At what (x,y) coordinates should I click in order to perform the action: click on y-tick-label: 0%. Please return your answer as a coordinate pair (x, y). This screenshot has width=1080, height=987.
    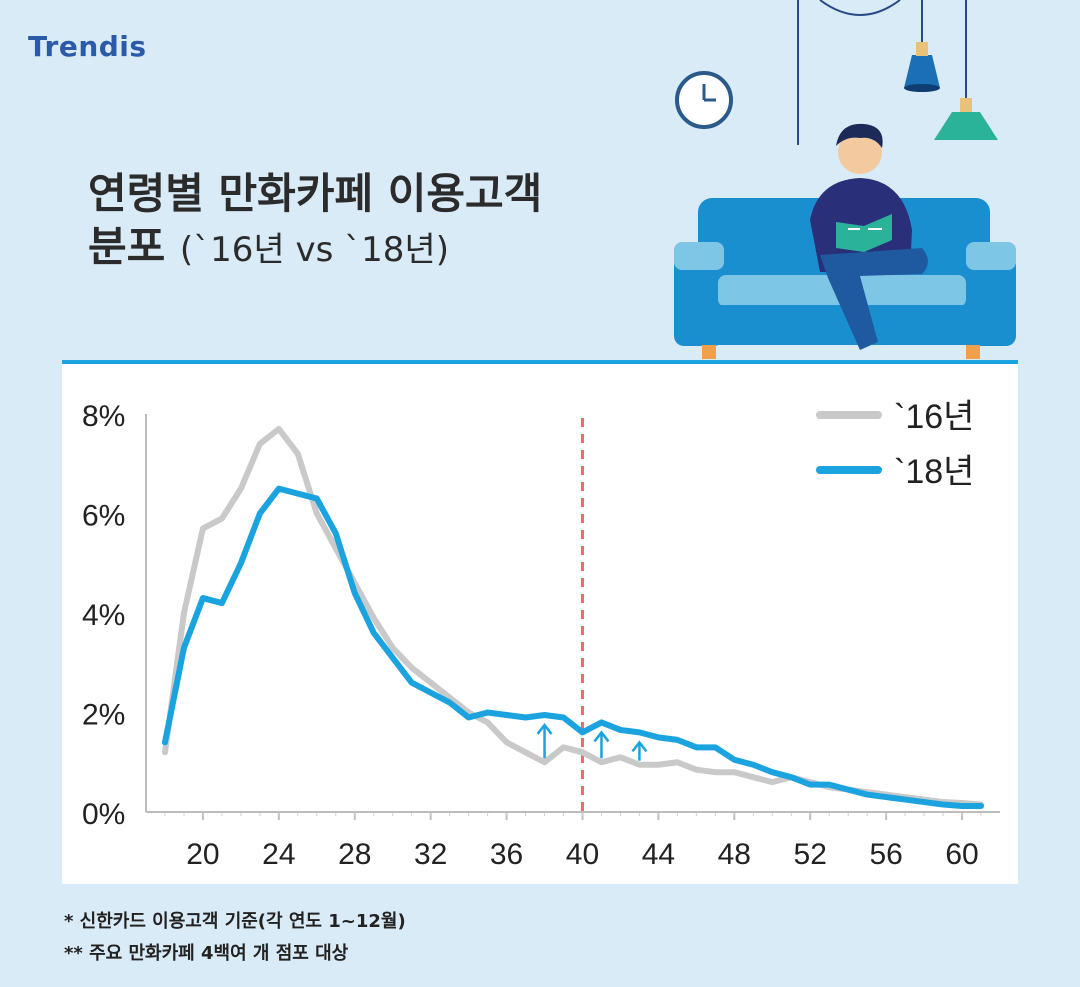
    Looking at the image, I should click on (103, 814).